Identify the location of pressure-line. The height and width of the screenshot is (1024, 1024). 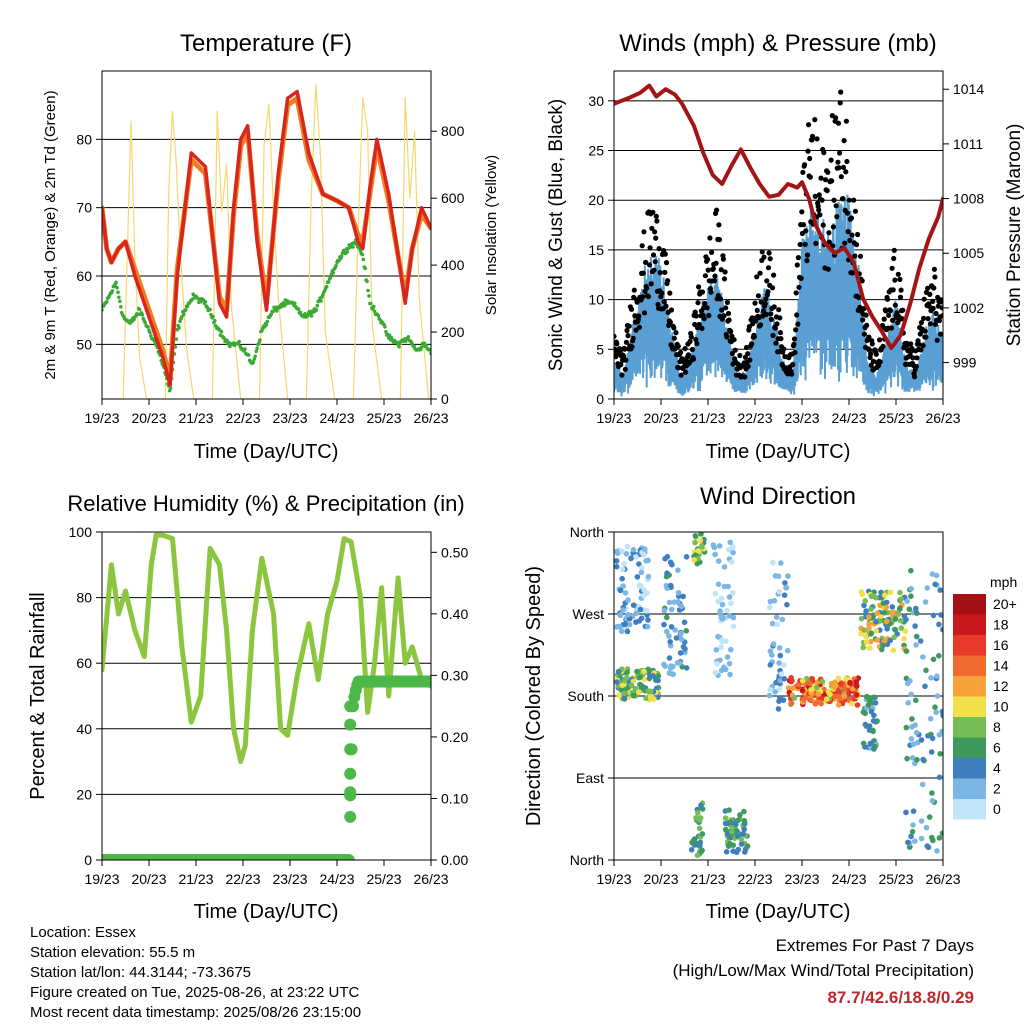
(778, 216).